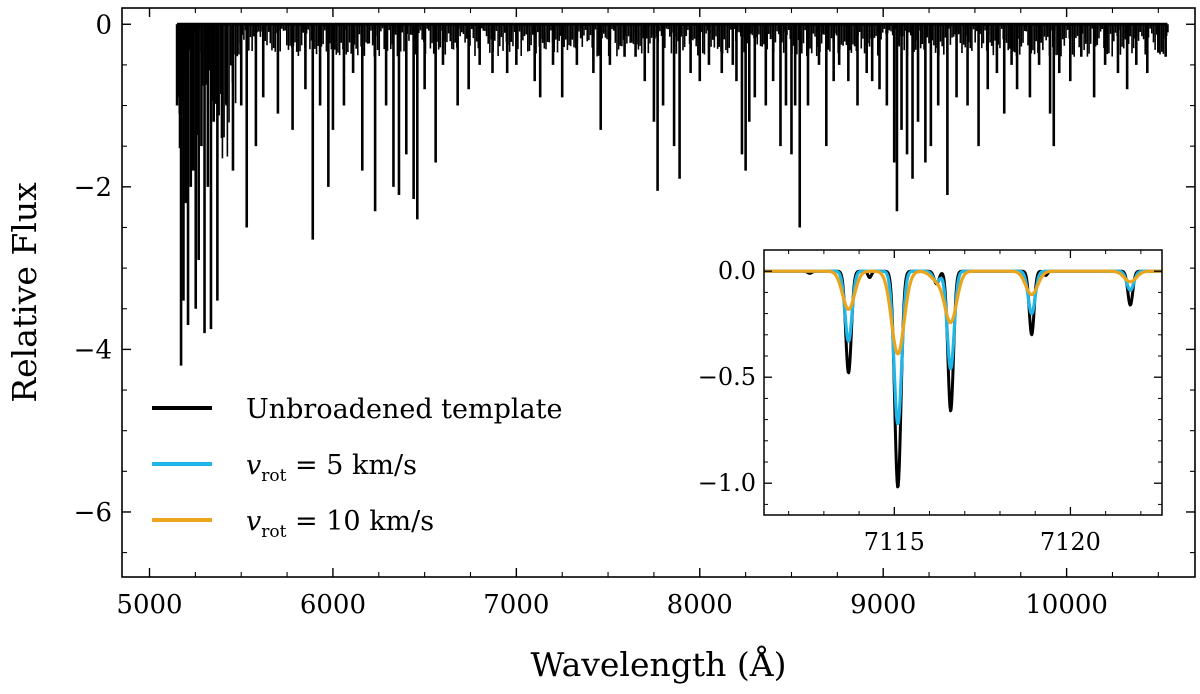 The height and width of the screenshot is (694, 1200). Describe the element at coordinates (894, 542) in the screenshot. I see `inset-x-tick-label: 7115` at that location.